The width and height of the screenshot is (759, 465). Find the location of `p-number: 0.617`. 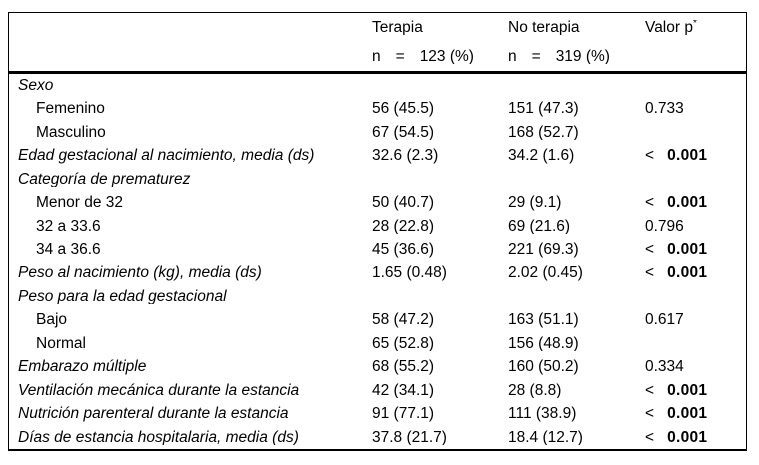

p-number: 0.617 is located at coordinates (664, 320).